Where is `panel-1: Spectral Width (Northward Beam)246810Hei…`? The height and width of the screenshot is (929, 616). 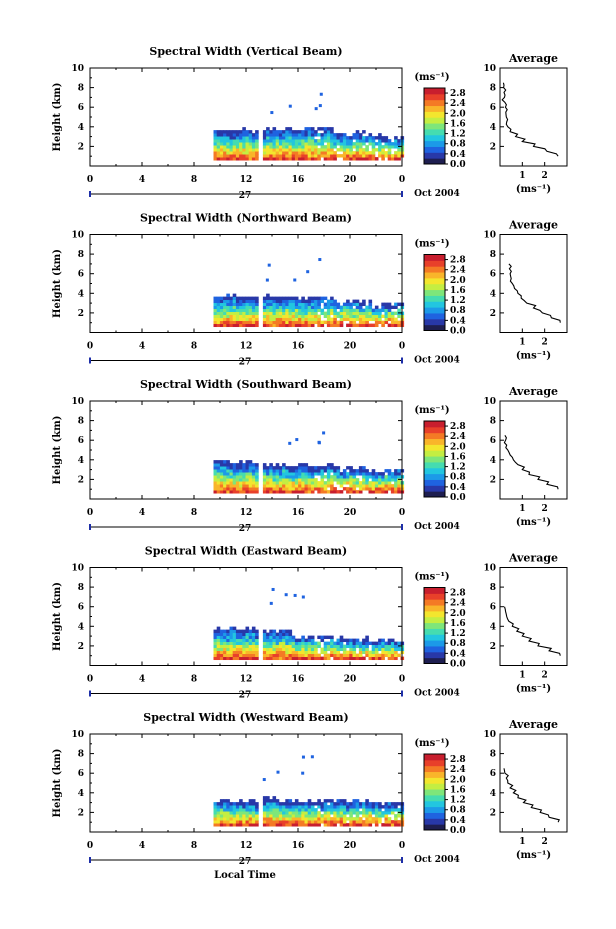
panel-1: Spectral Width (Northward Beam)246810Hei… is located at coordinates (310, 290).